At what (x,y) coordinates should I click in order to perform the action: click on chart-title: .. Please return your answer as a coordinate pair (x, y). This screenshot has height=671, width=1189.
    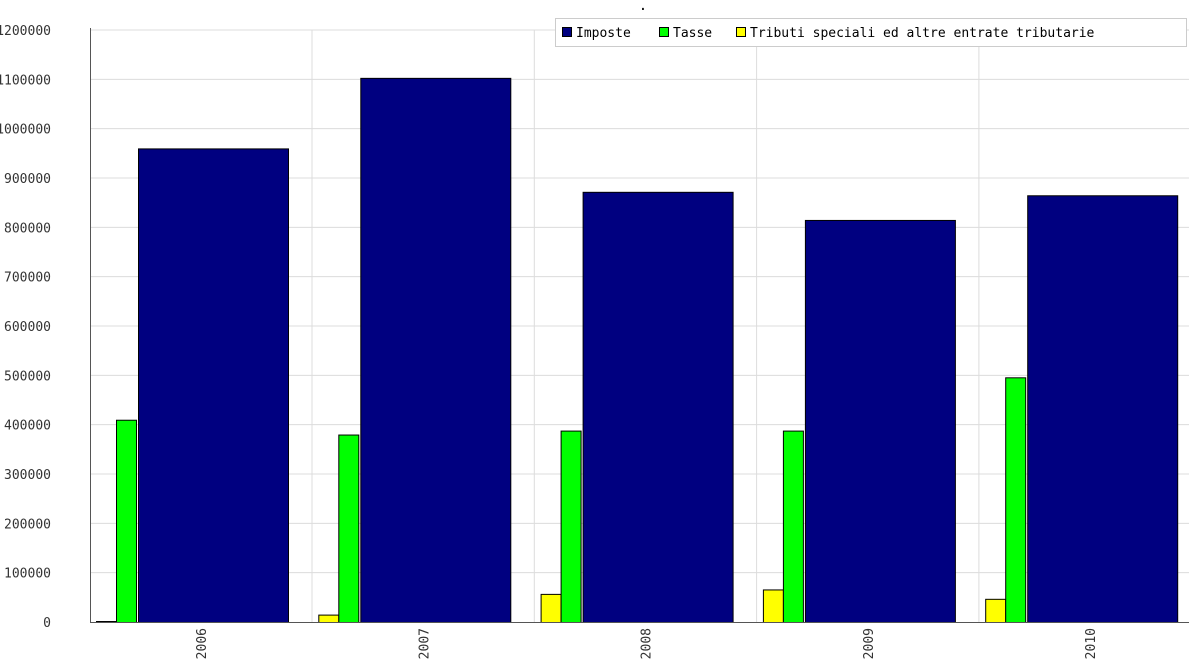
    Looking at the image, I should click on (643, 7).